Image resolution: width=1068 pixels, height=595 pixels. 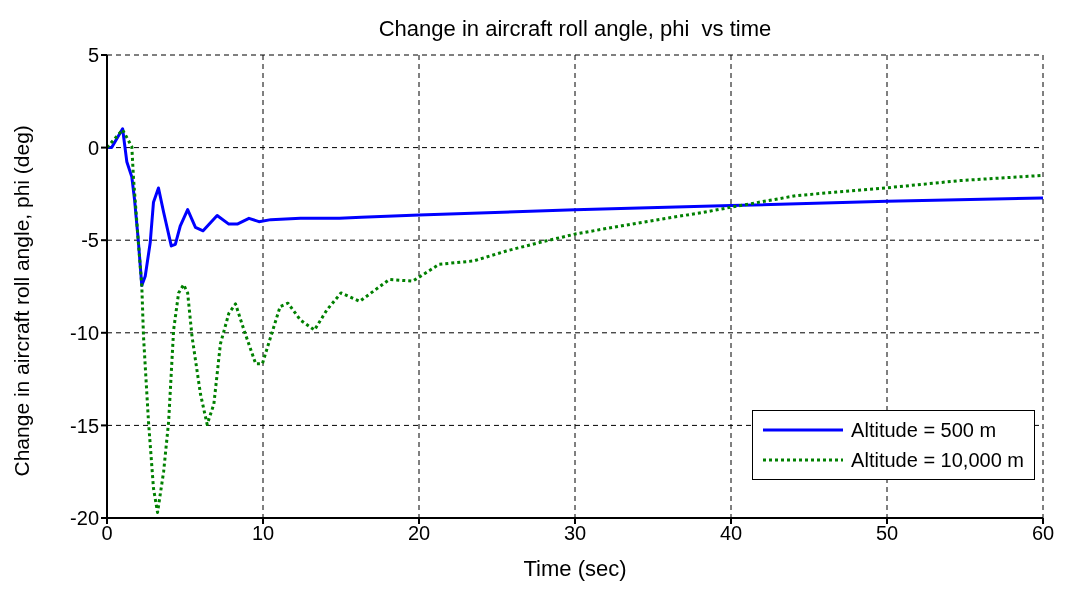 What do you see at coordinates (575, 568) in the screenshot?
I see `x-axis-title: Time (sec)` at bounding box center [575, 568].